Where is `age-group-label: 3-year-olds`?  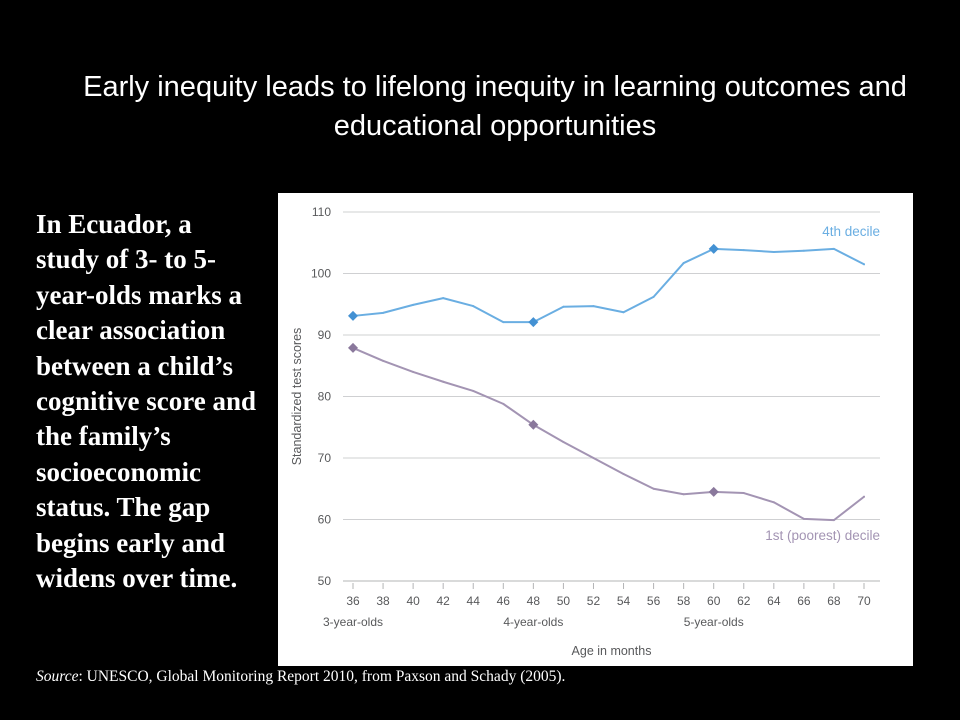
age-group-label: 3-year-olds is located at coordinates (353, 622).